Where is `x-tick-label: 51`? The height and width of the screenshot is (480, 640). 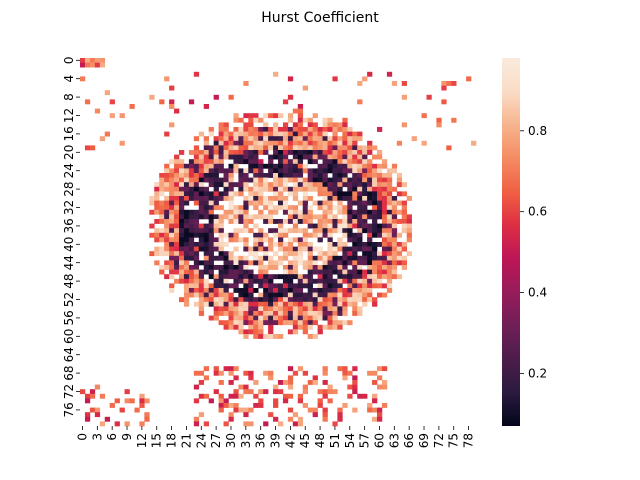
x-tick-label: 51 is located at coordinates (335, 440).